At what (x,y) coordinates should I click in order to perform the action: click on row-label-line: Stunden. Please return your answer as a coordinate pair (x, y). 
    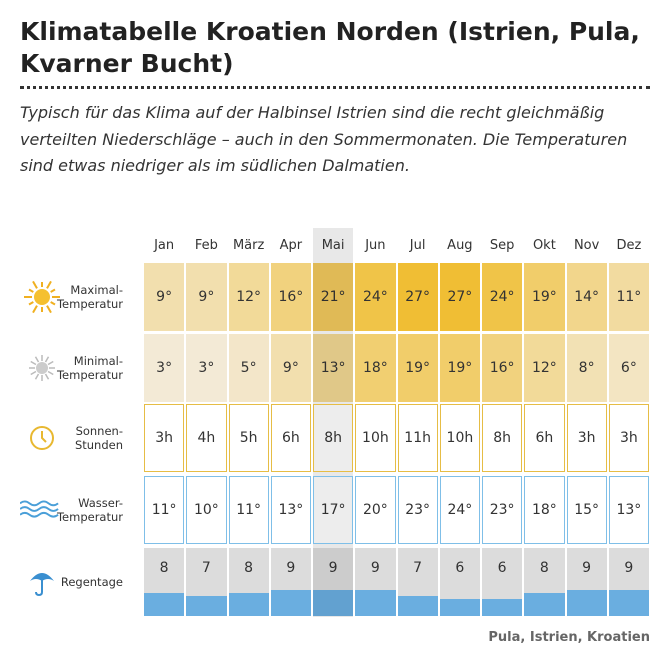
    Looking at the image, I should click on (98, 445).